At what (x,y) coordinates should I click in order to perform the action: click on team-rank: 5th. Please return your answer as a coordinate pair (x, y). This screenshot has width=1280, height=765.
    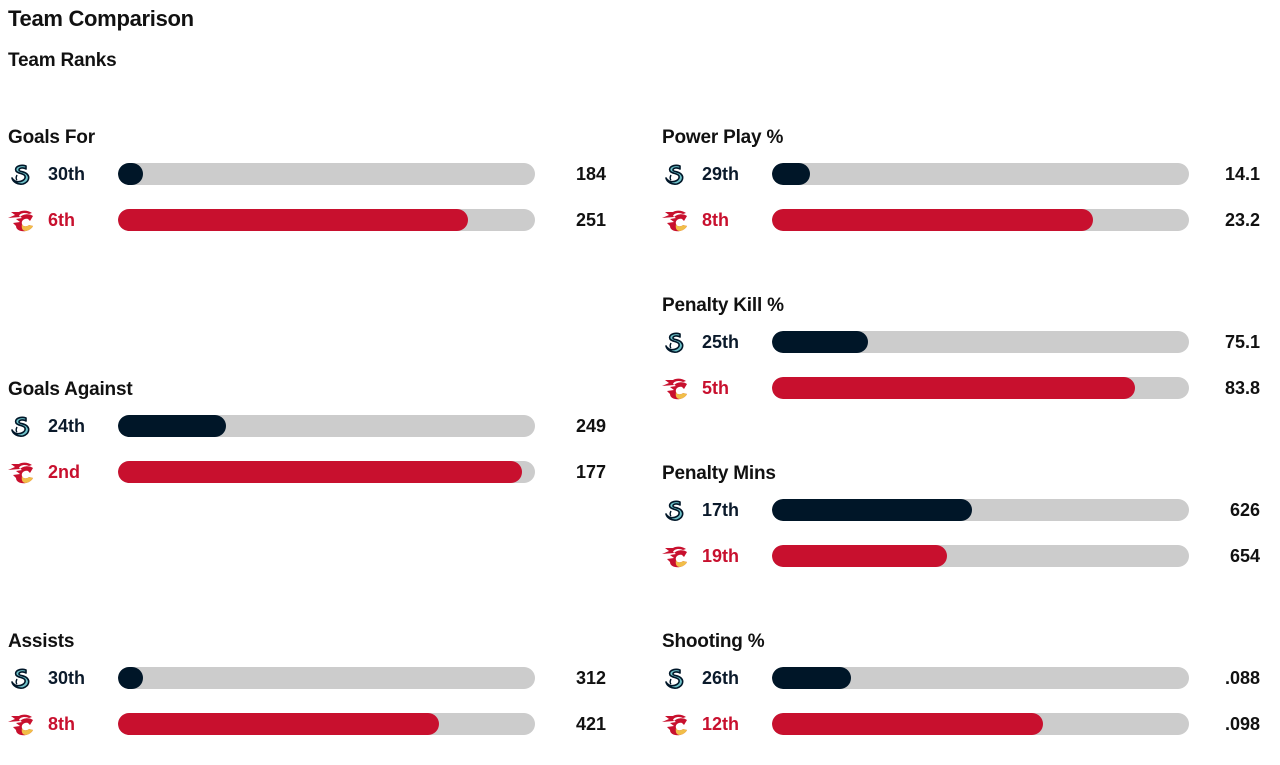
    Looking at the image, I should click on (715, 388).